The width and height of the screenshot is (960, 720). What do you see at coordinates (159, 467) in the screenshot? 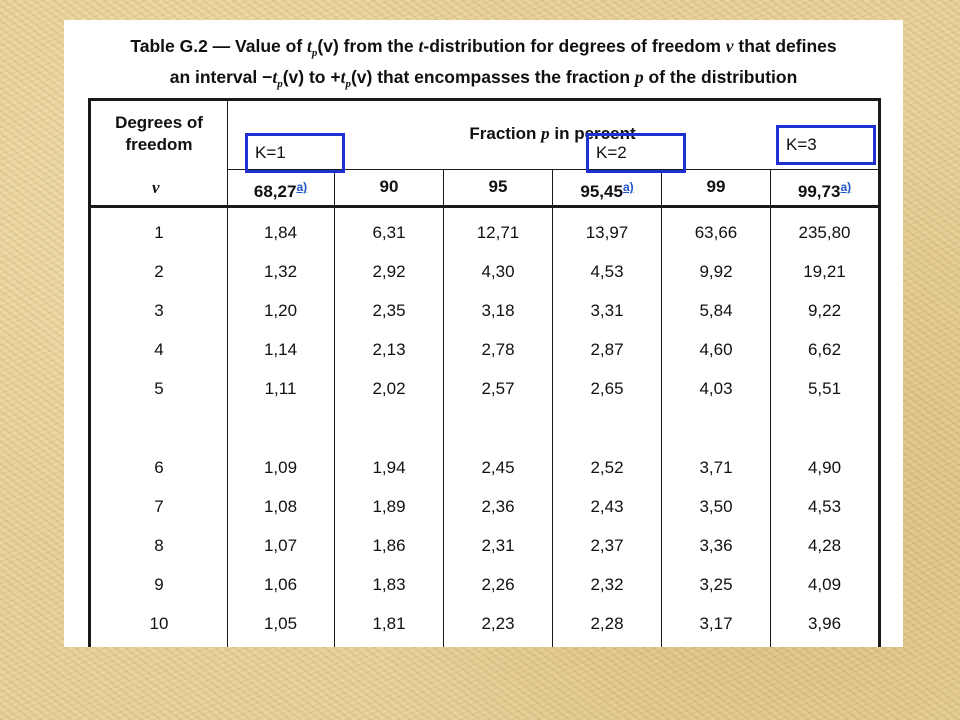
I see `dof-cell: 6` at bounding box center [159, 467].